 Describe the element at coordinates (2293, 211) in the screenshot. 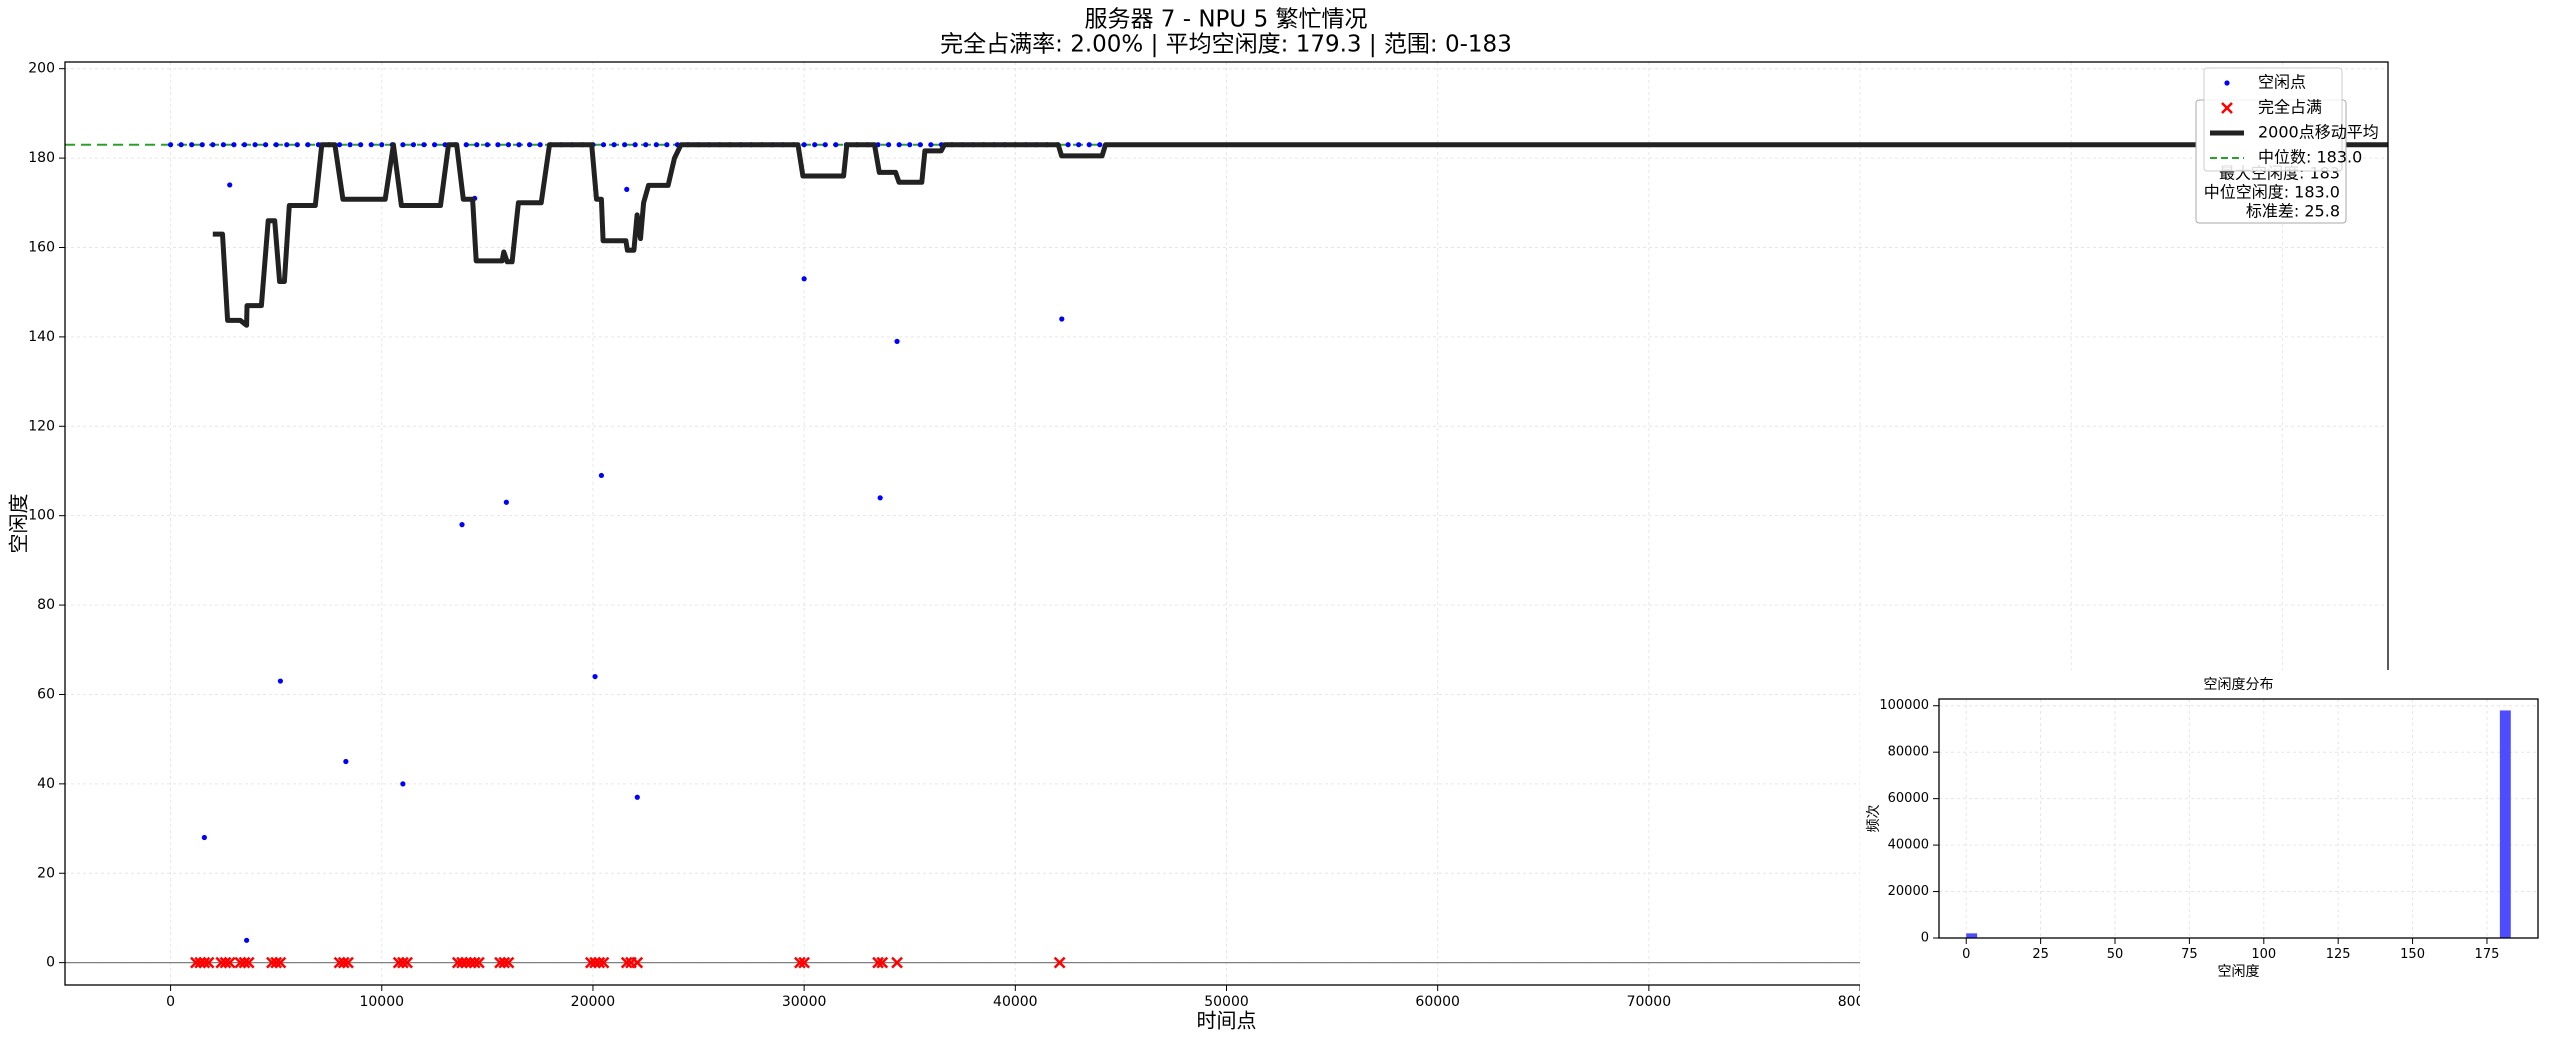

I see `stats-text: 标准差: 25.8` at that location.